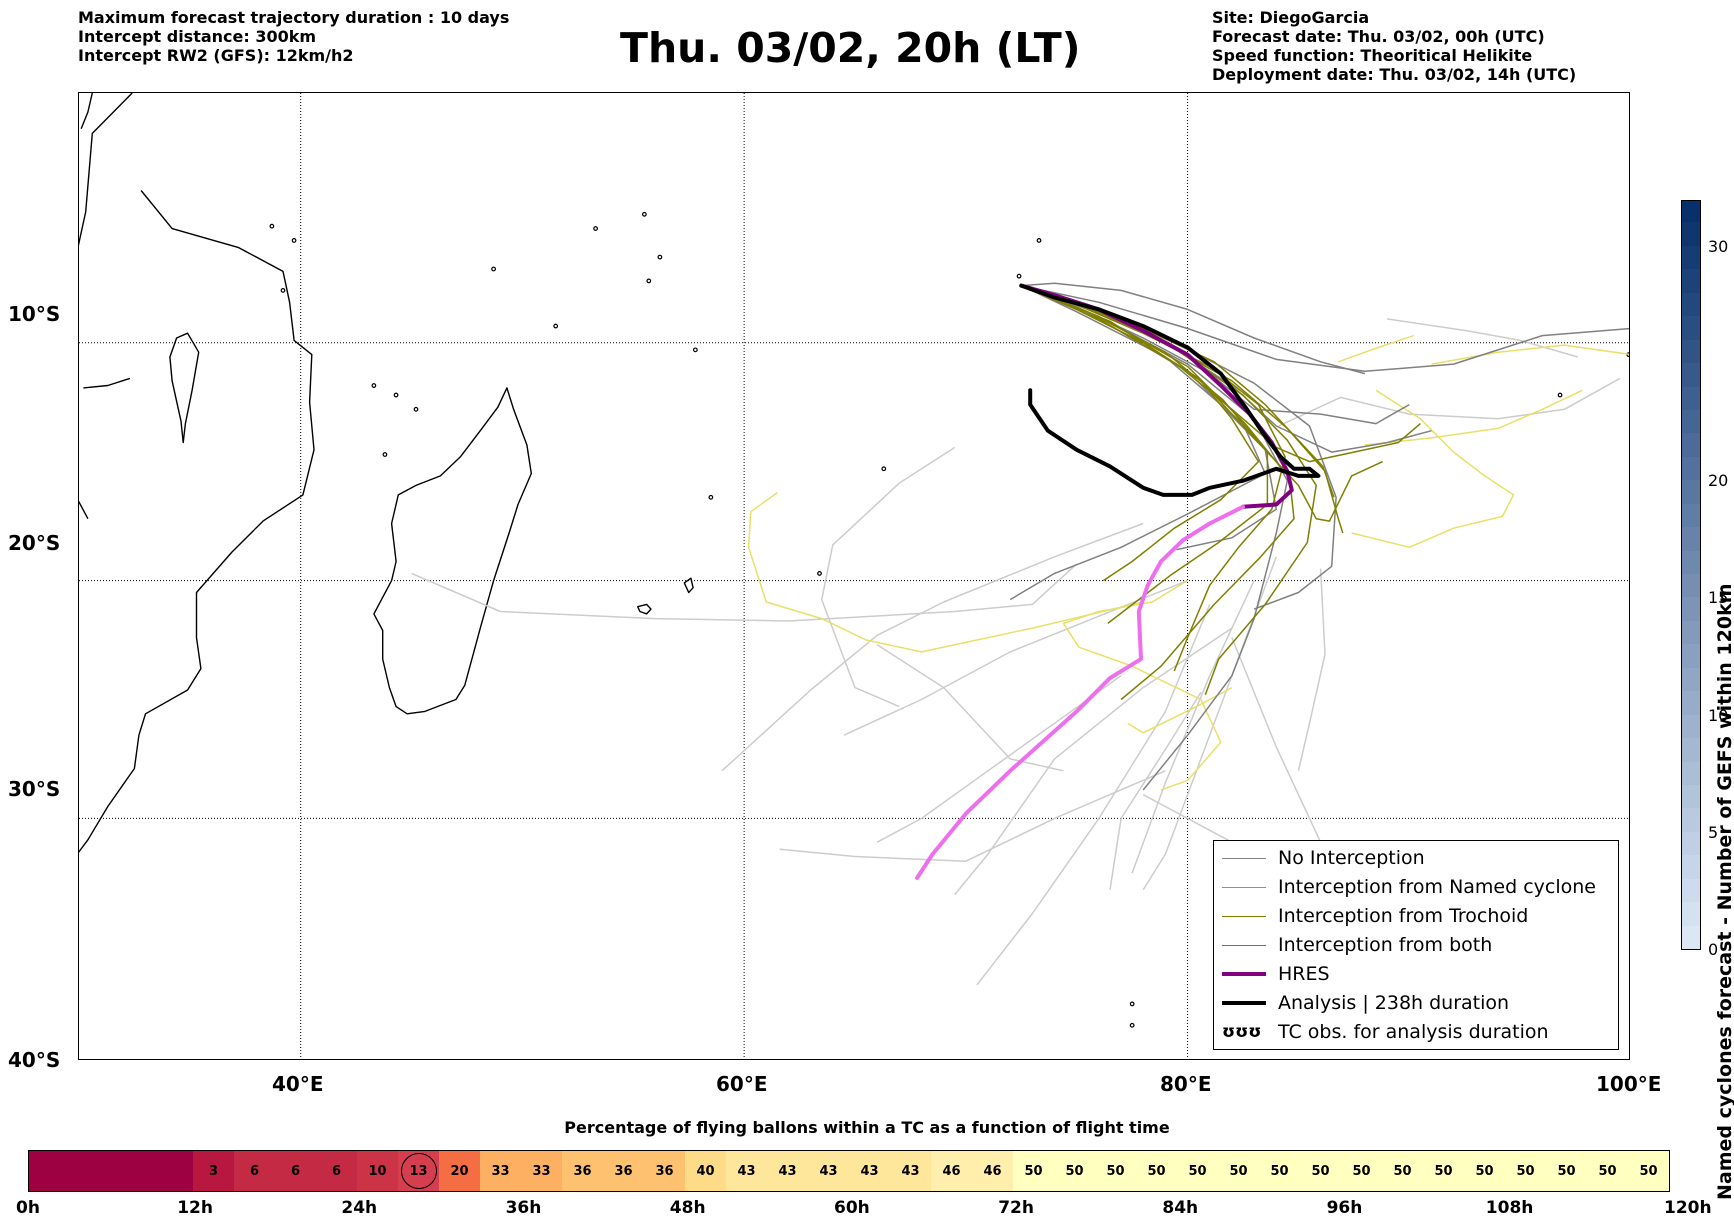 This screenshot has height=1223, width=1734. Describe the element at coordinates (34, 543) in the screenshot. I see `lat-label-20s: 20°S` at that location.